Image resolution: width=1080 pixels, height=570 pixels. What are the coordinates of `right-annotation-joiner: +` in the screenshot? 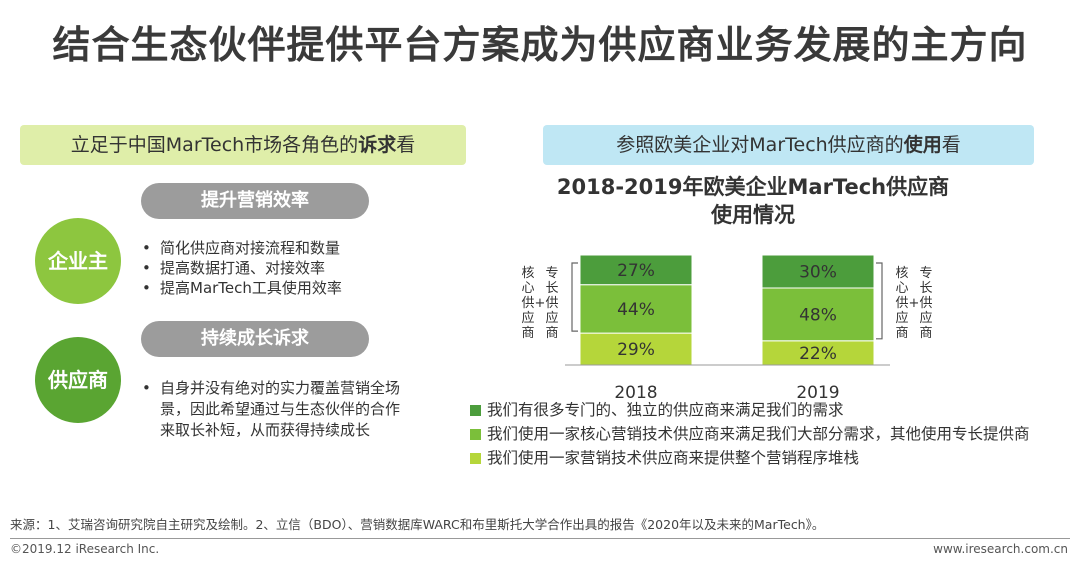 It's located at (914, 303).